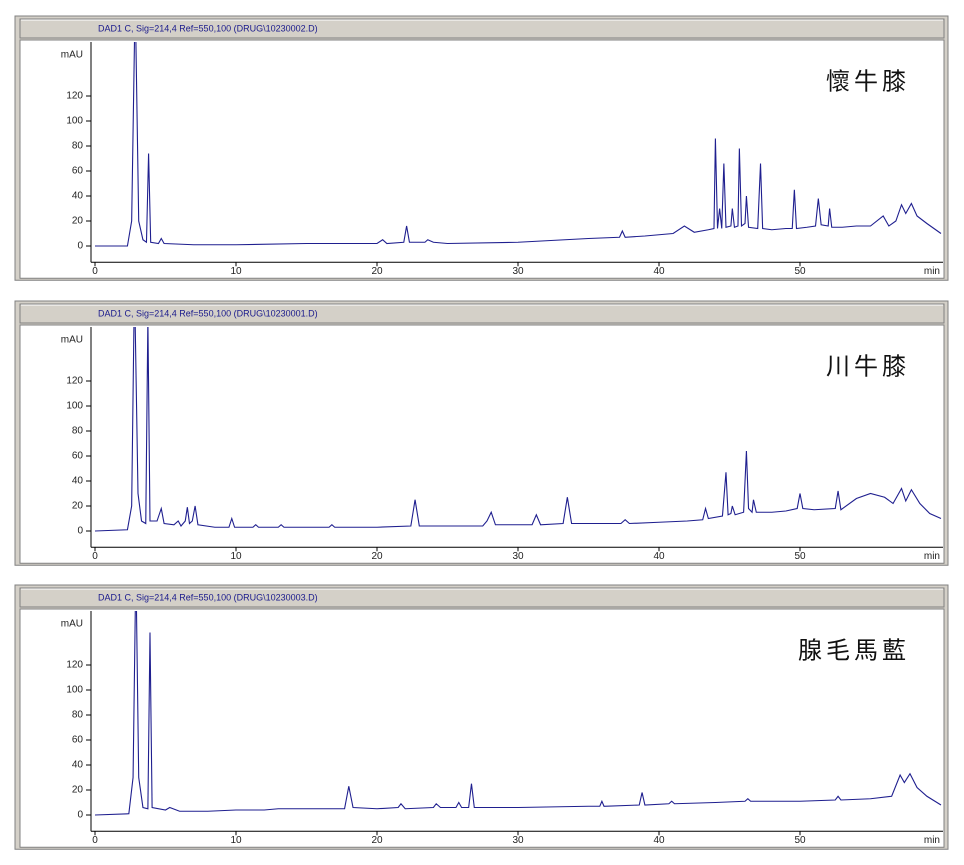 The height and width of the screenshot is (865, 964). I want to click on sample-label: 腺毛馬藍, so click(854, 651).